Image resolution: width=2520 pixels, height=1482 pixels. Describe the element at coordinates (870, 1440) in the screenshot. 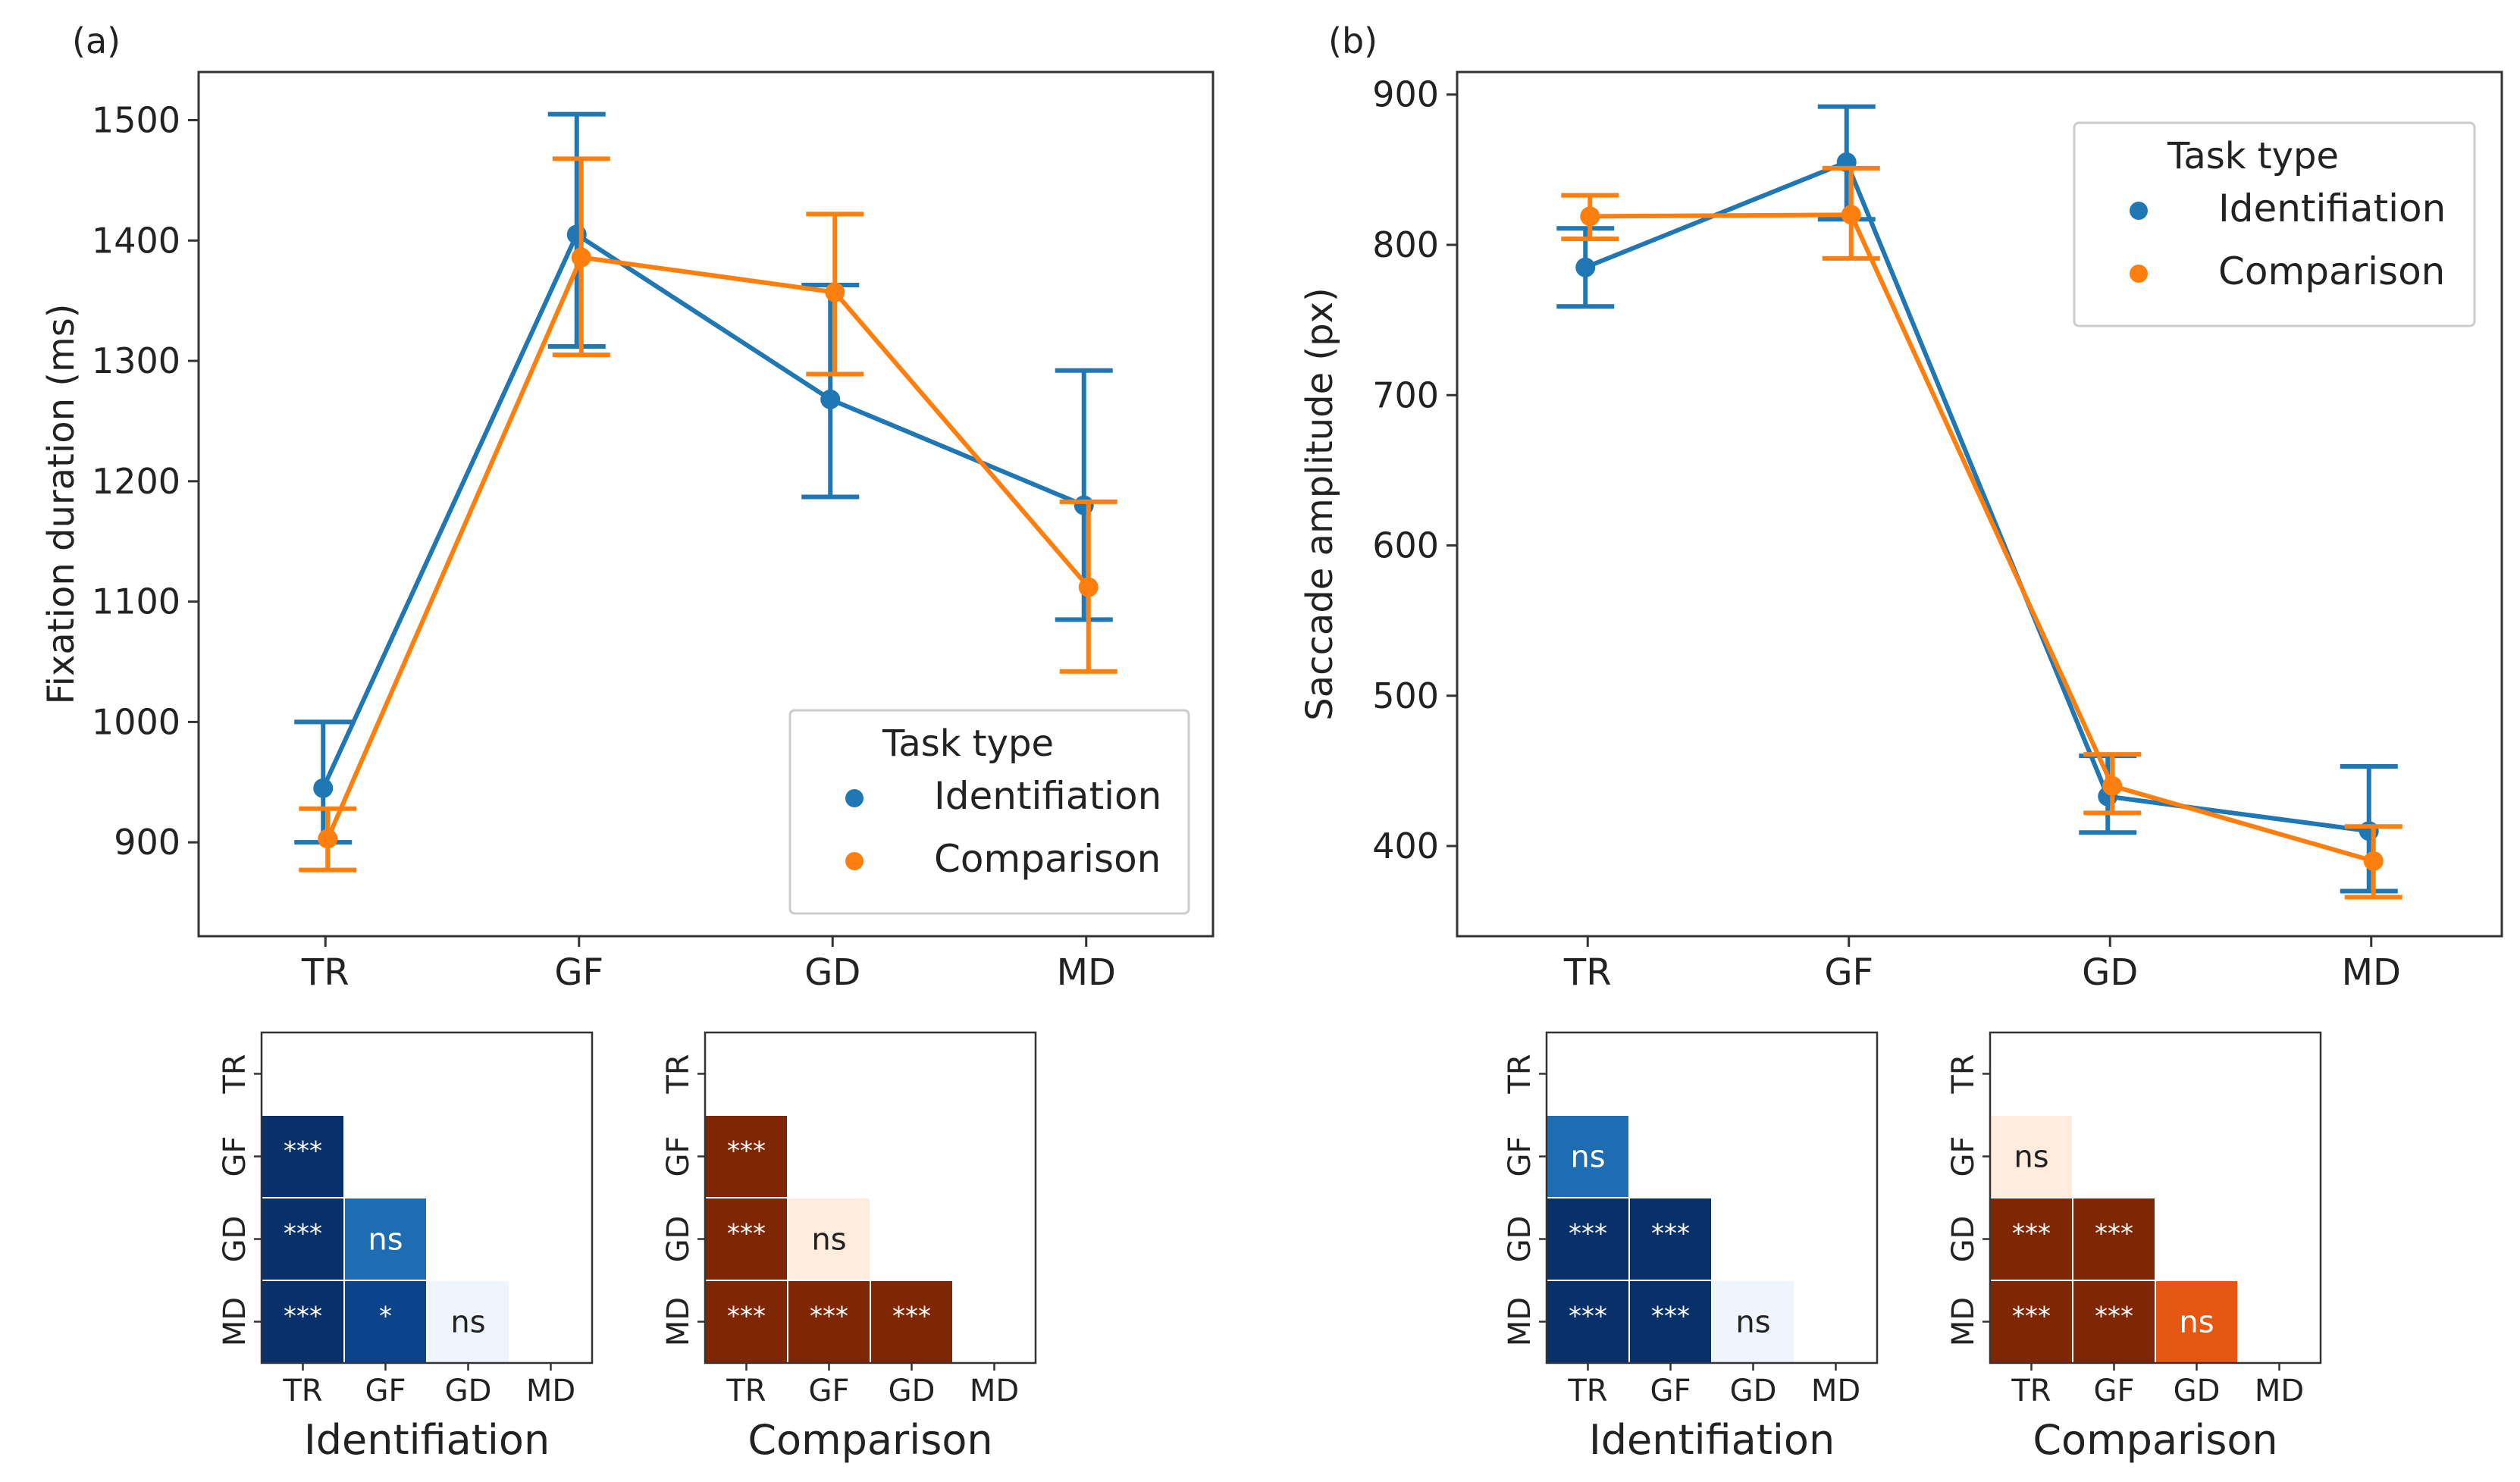

I see `heatmap-title: Comparison` at that location.